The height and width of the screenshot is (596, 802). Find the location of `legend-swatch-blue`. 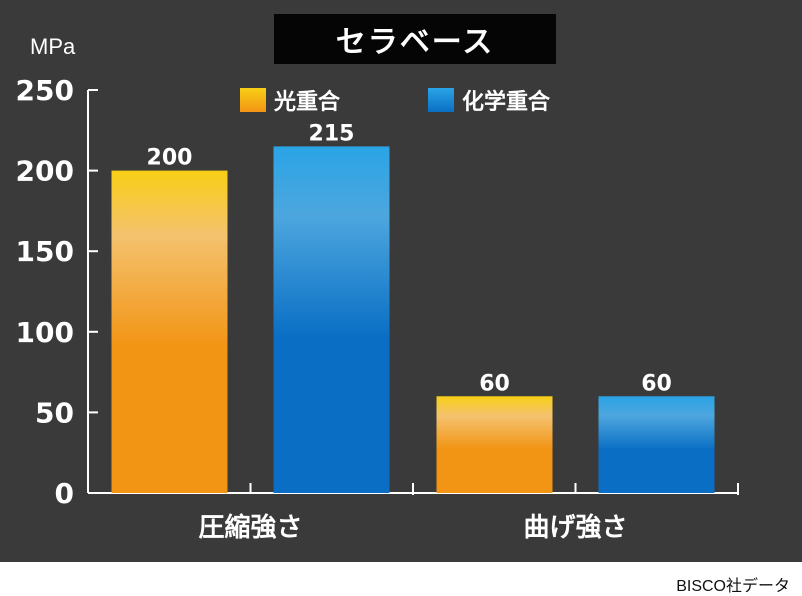

legend-swatch-blue is located at coordinates (441, 100).